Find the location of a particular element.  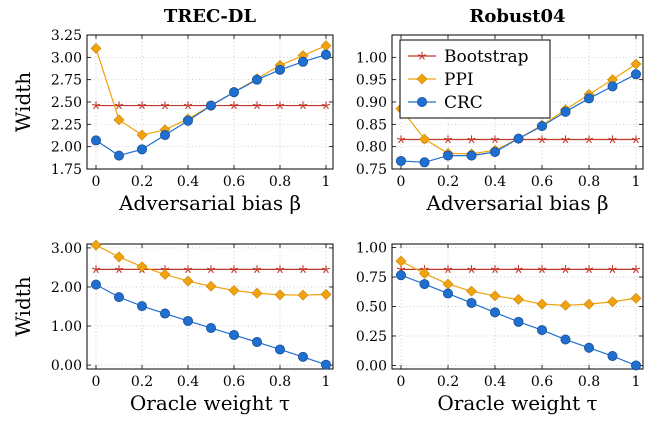

y-tick-label: 0.95 is located at coordinates (371, 81).